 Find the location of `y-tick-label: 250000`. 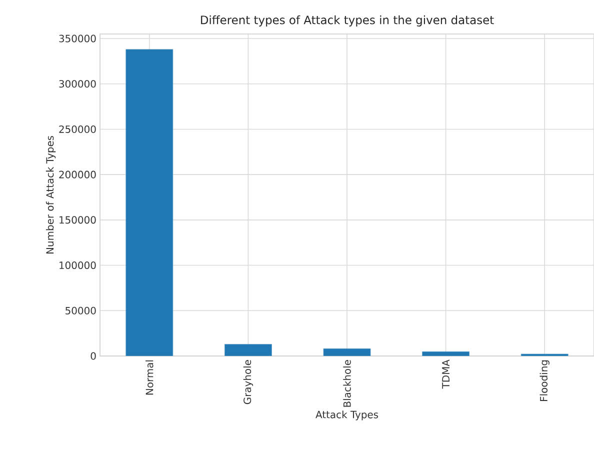

y-tick-label: 250000 is located at coordinates (77, 129).